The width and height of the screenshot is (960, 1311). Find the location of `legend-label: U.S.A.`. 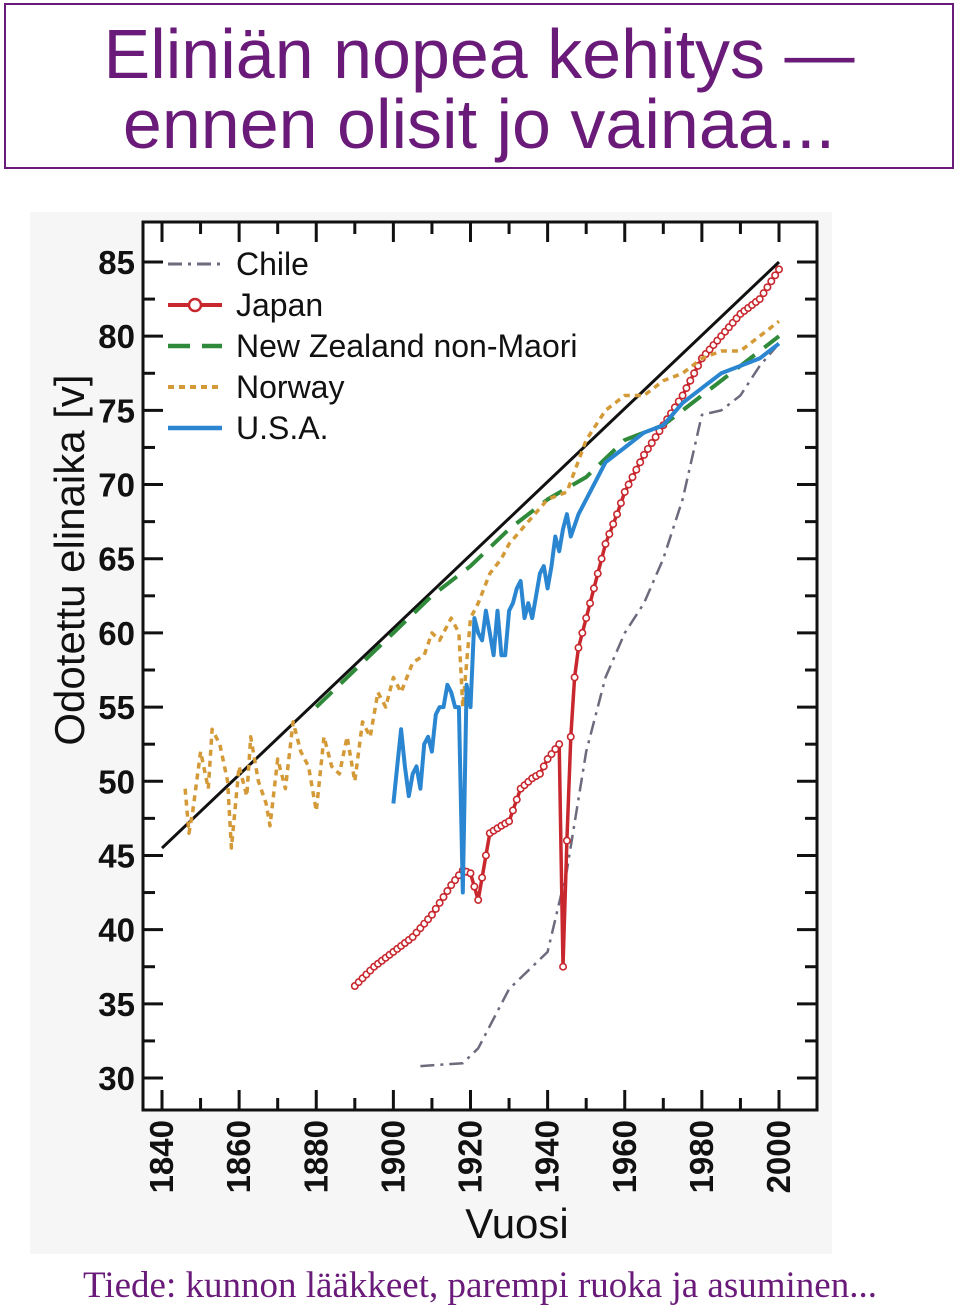

legend-label: U.S.A. is located at coordinates (282, 428).